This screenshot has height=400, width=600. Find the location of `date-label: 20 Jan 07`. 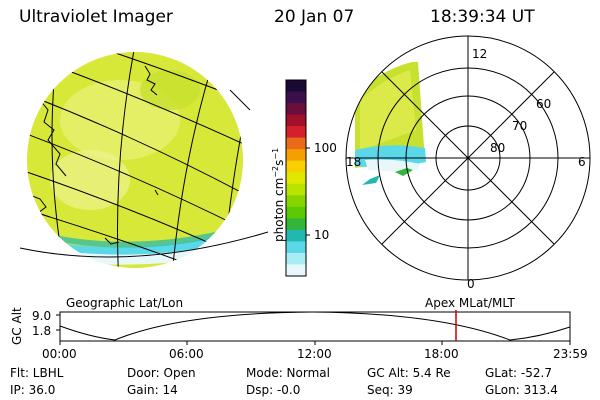

date-label: 20 Jan 07 is located at coordinates (314, 17).